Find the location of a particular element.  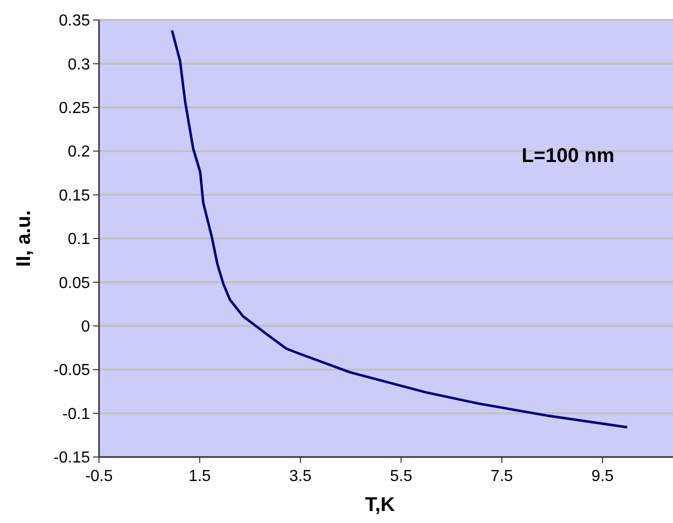

x-axis-title: T,K is located at coordinates (380, 505).